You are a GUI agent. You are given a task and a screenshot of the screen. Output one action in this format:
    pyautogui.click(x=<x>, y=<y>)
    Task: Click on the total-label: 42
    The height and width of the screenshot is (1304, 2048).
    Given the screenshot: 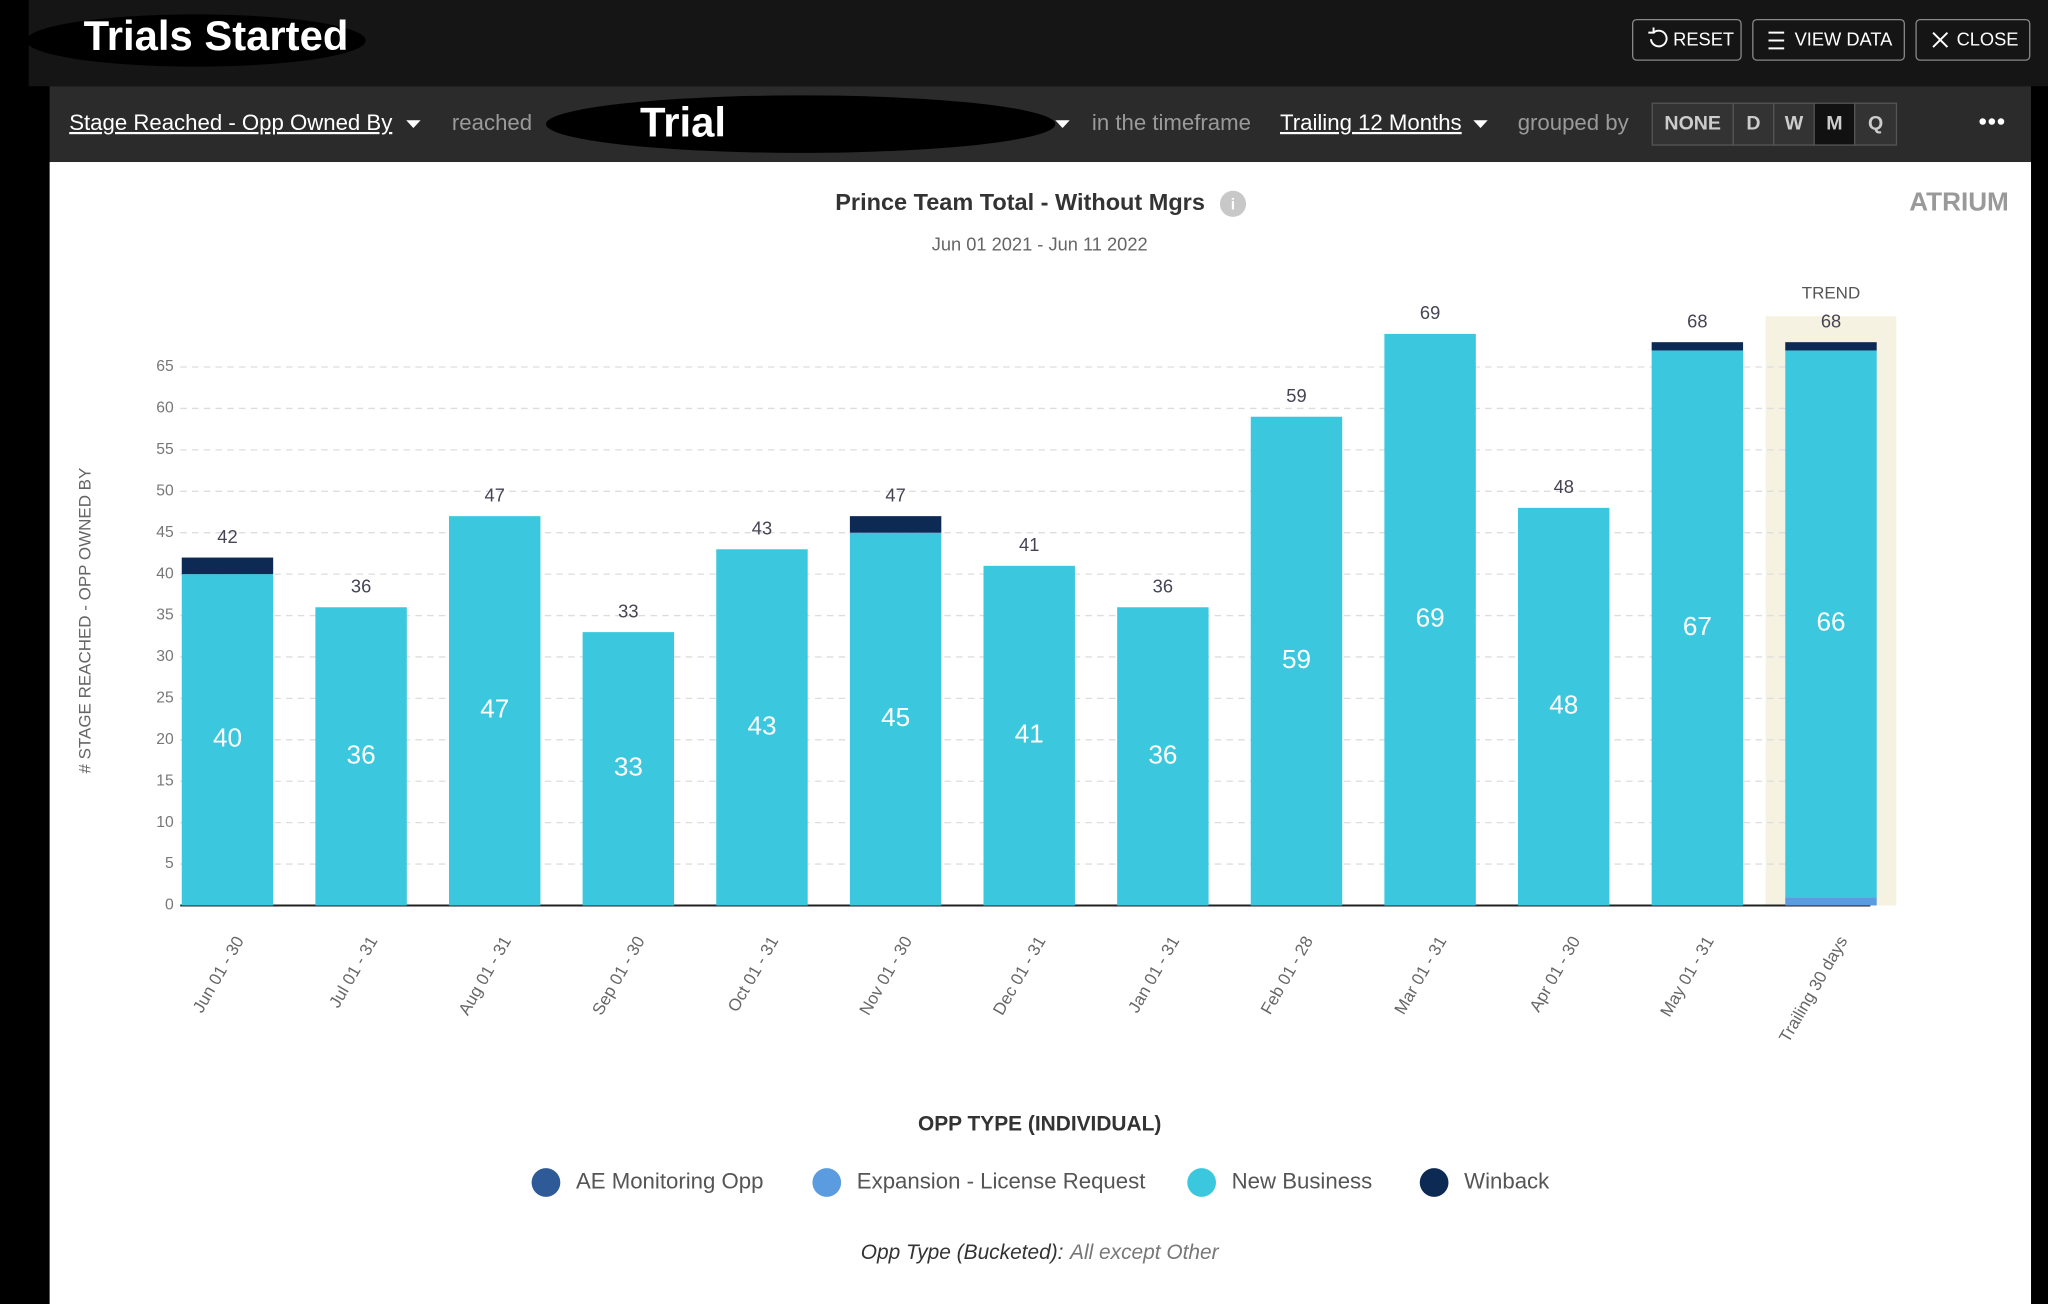 What is the action you would take?
    pyautogui.click(x=227, y=536)
    